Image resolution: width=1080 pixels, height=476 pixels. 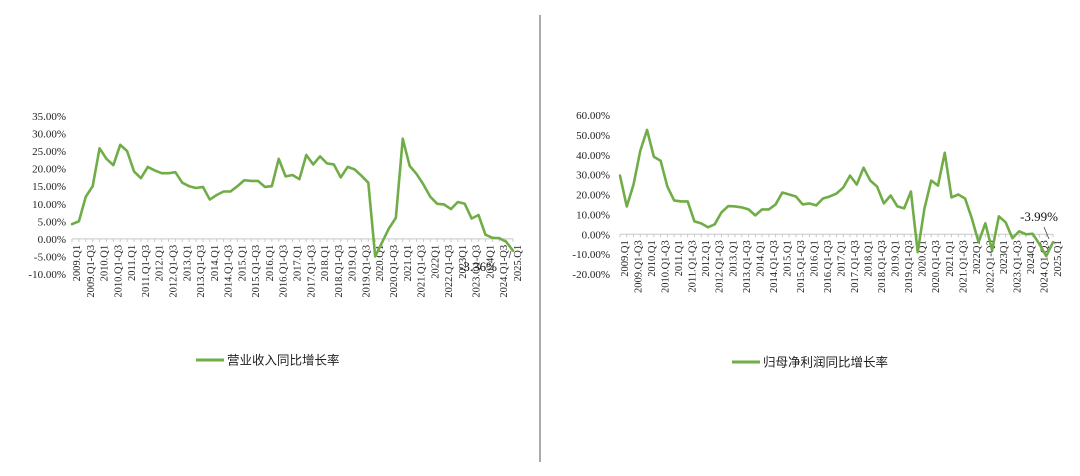 What do you see at coordinates (963, 266) in the screenshot?
I see `x-tick-label: 2021.Q1-Q3` at bounding box center [963, 266].